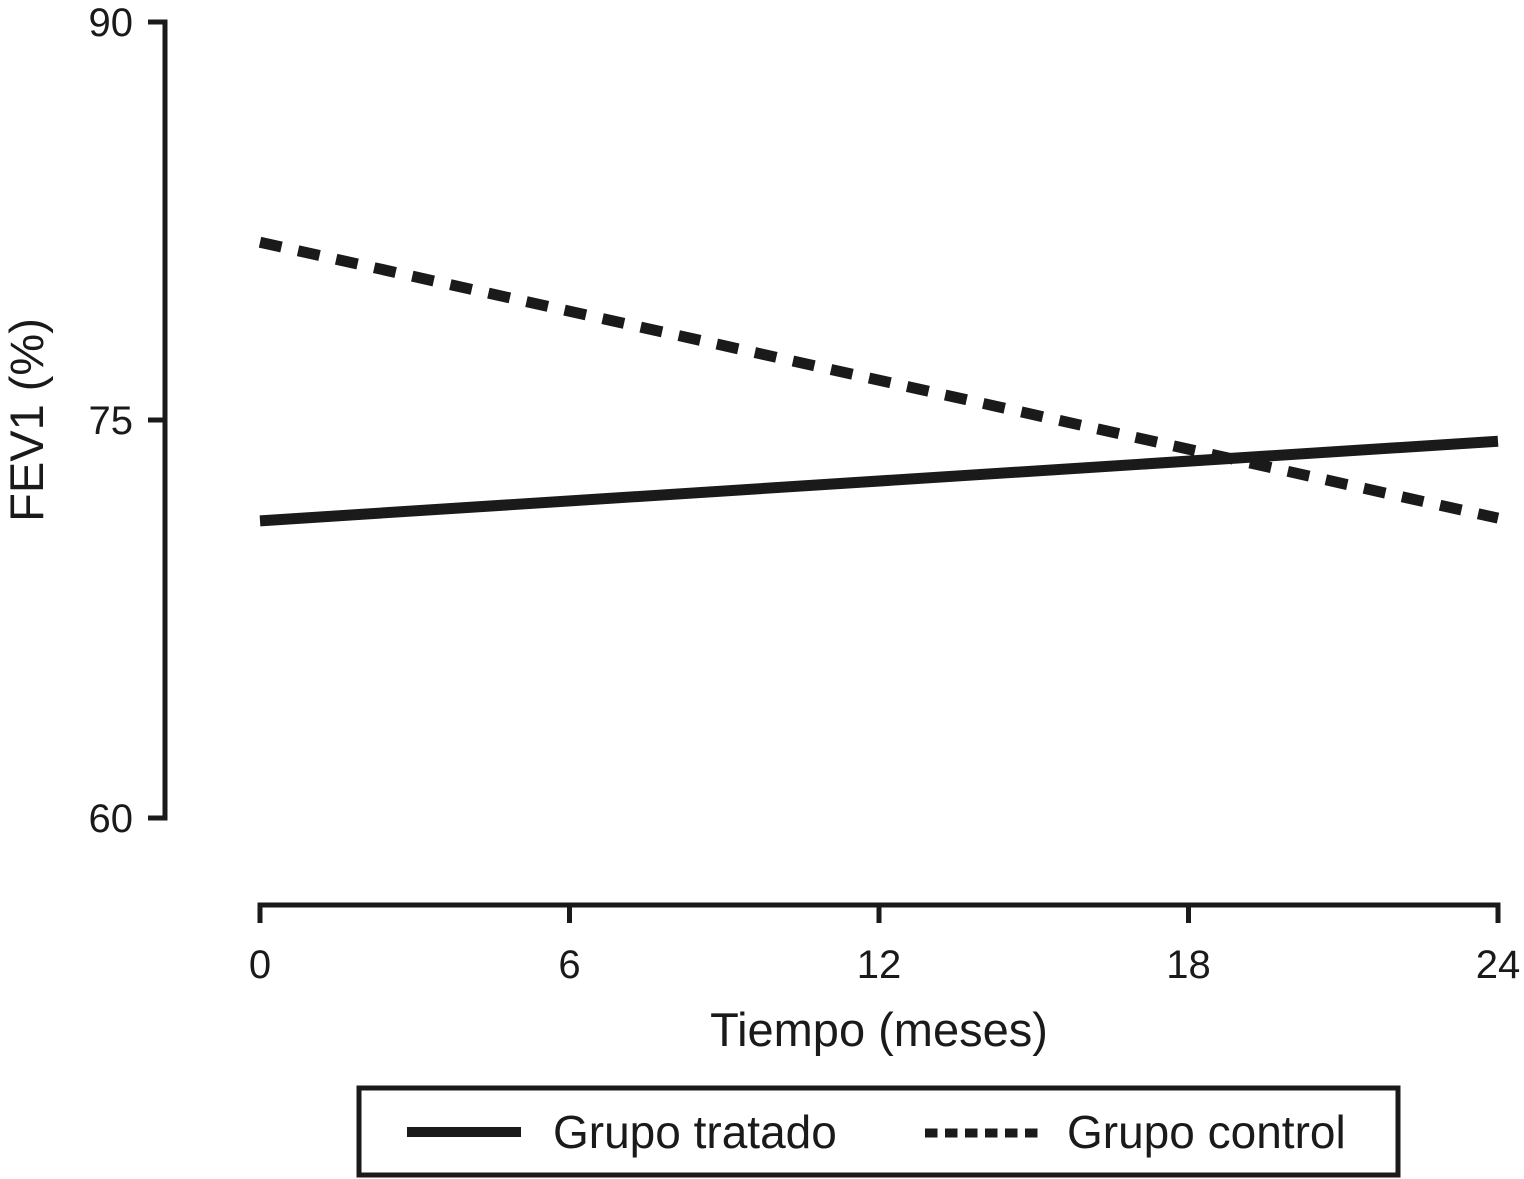 The height and width of the screenshot is (1179, 1524). Describe the element at coordinates (1498, 965) in the screenshot. I see `x-tick-label-24: 24` at that location.